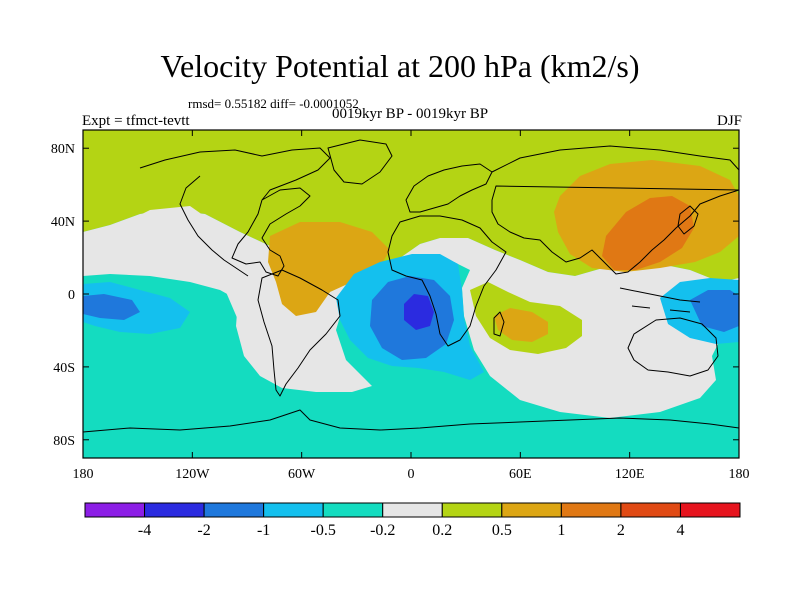  What do you see at coordinates (410, 114) in the screenshot?
I see `period-label: 0019kyr BP - 0019kyr BP` at bounding box center [410, 114].